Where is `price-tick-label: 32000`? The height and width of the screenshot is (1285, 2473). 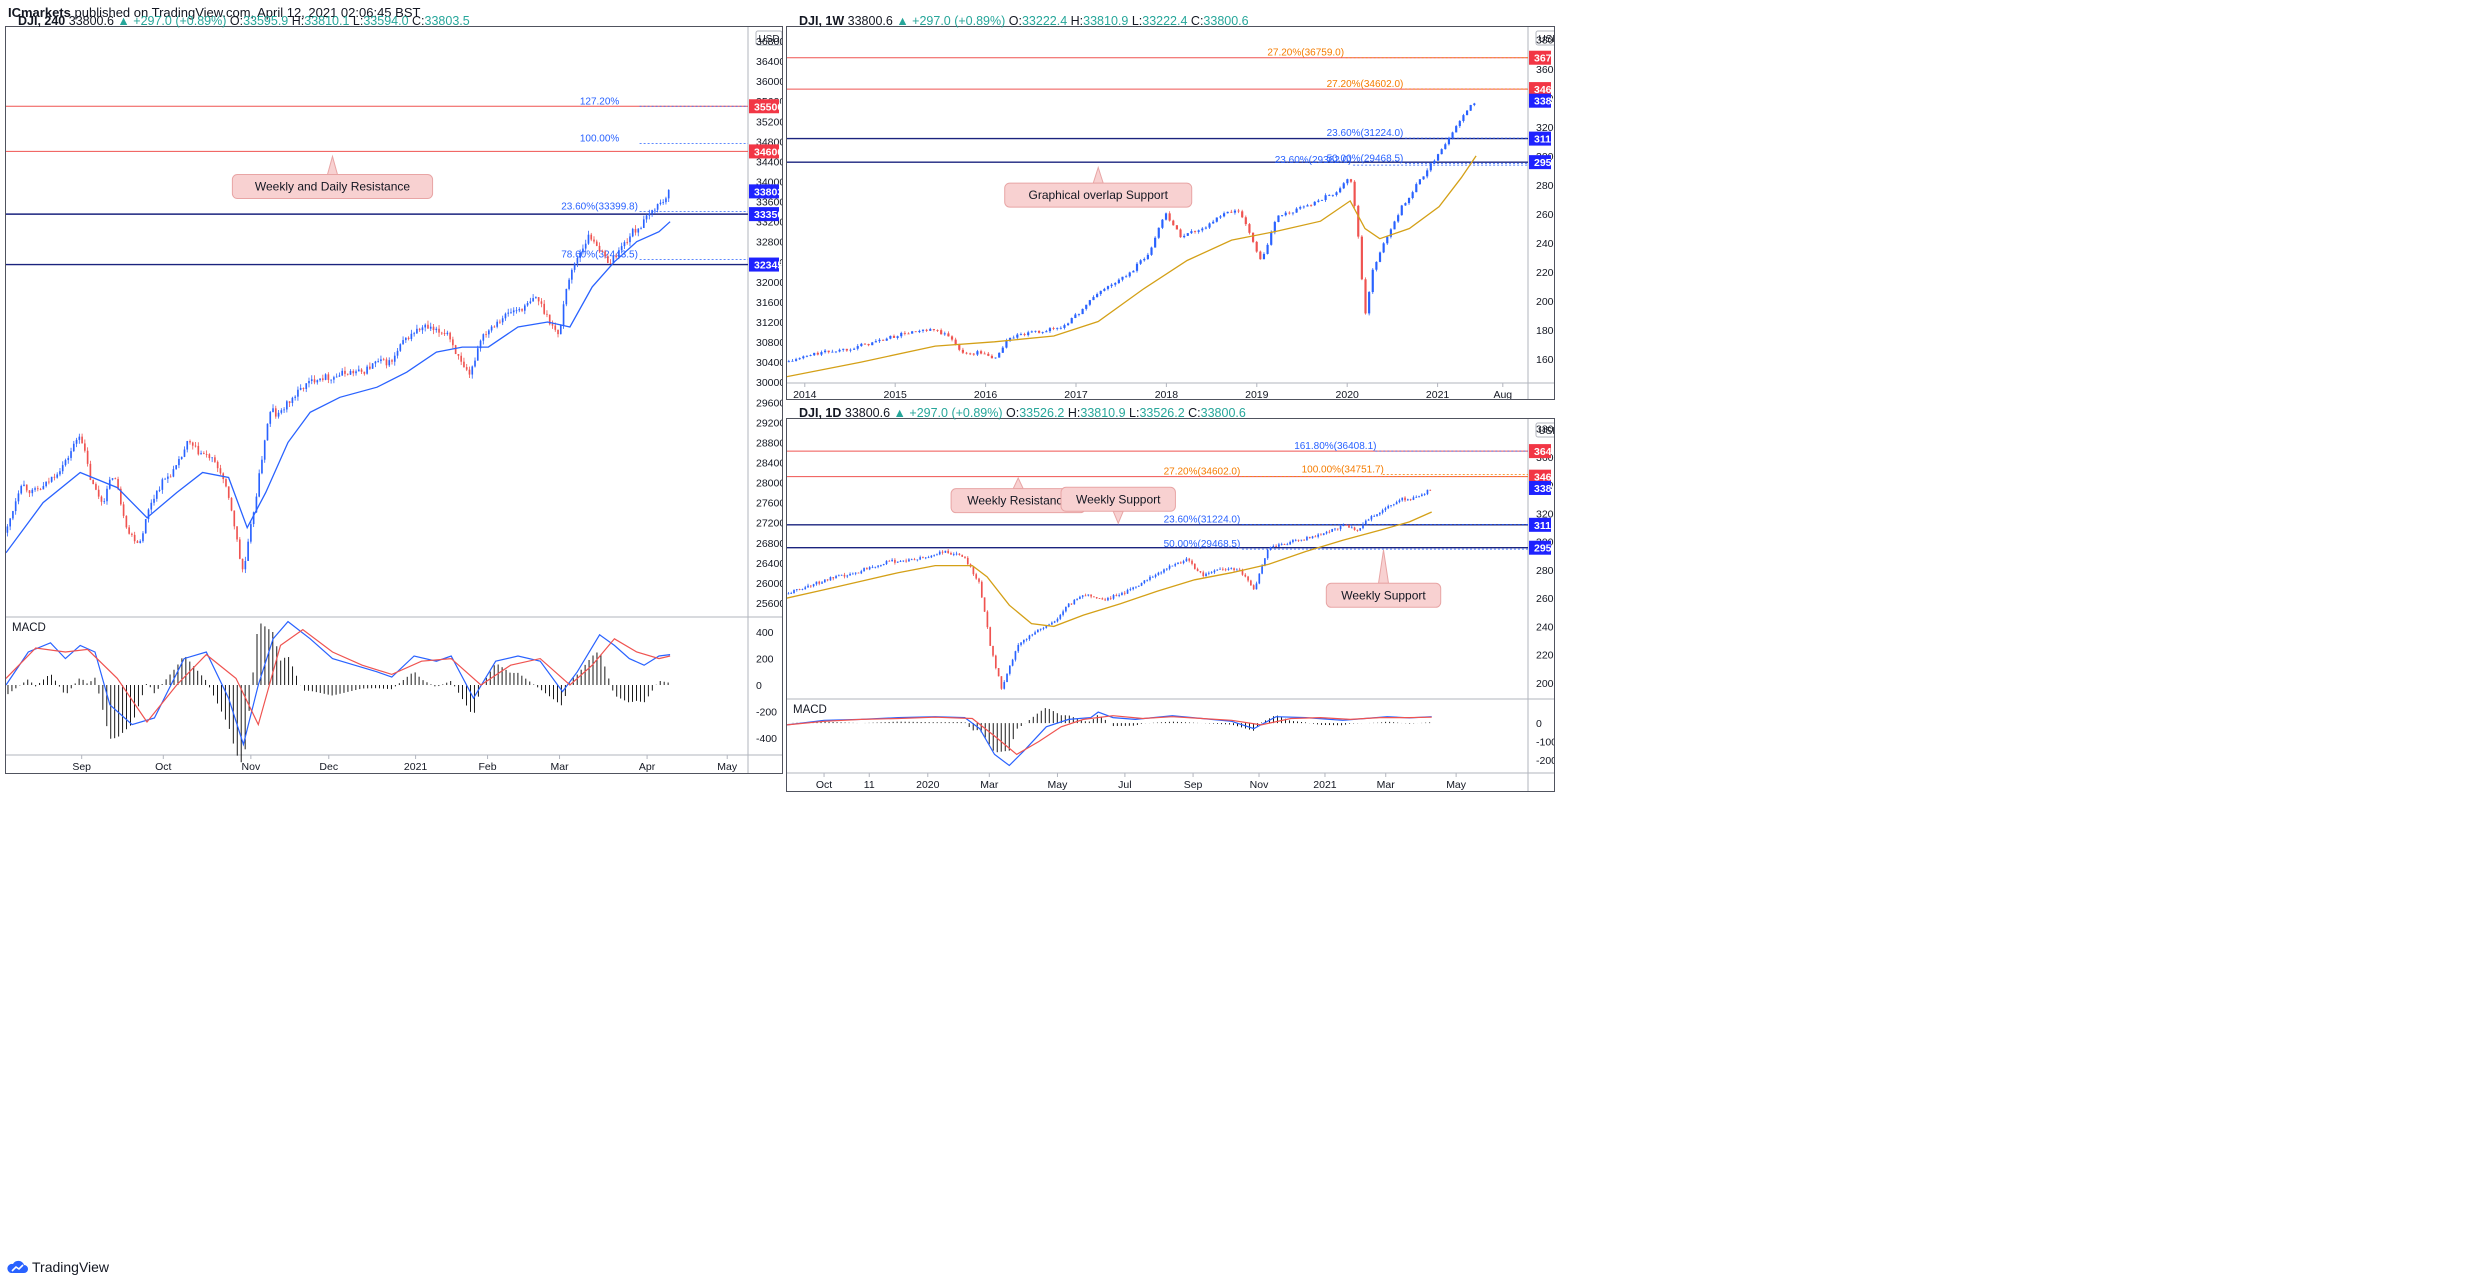 price-tick-label: 32000 is located at coordinates (769, 283).